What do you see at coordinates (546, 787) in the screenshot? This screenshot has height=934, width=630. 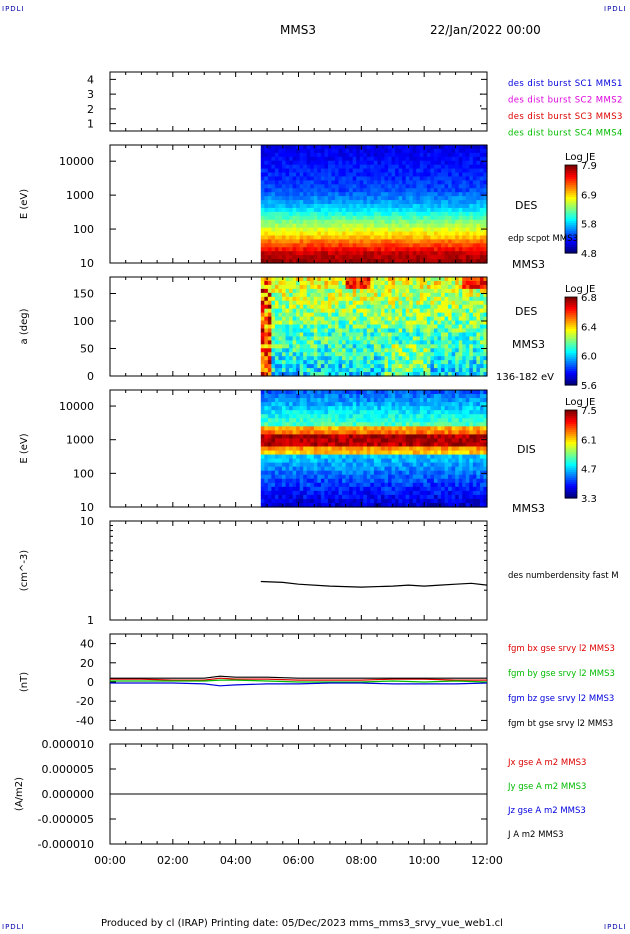 I see `legend-entry-current: Jy gse A m2 MMS3` at bounding box center [546, 787].